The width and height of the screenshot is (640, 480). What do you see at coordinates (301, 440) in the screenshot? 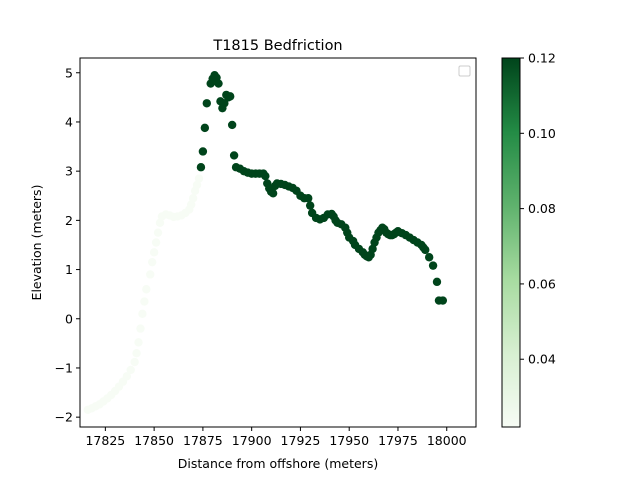
I see `x-tick-label: 17925` at bounding box center [301, 440].